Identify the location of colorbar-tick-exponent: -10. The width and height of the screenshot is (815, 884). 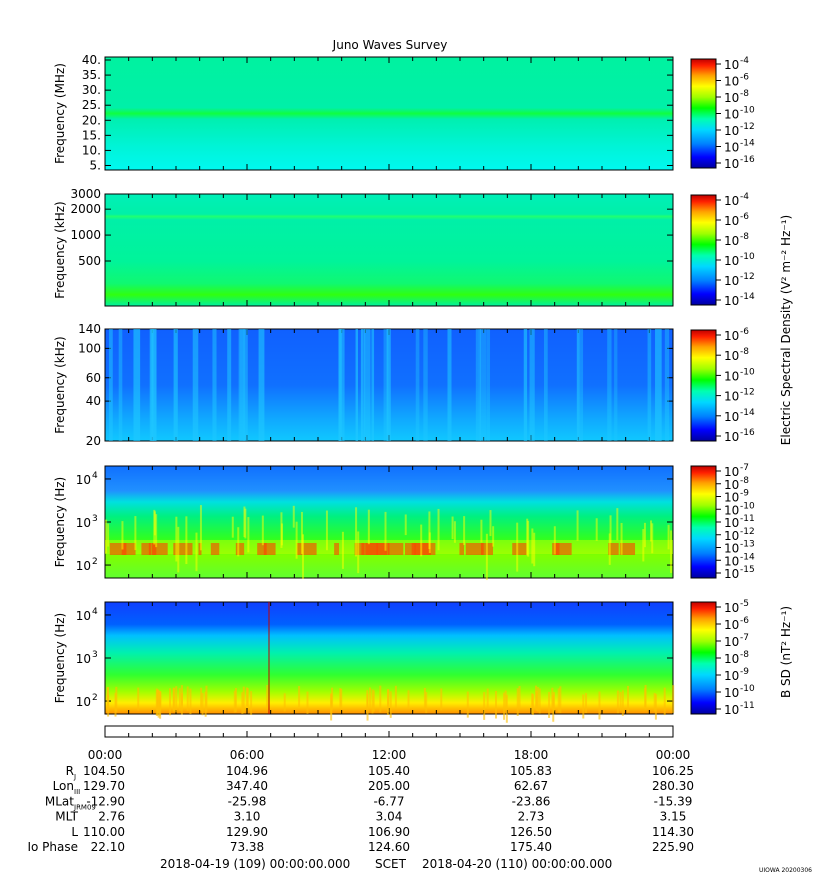
(747, 689).